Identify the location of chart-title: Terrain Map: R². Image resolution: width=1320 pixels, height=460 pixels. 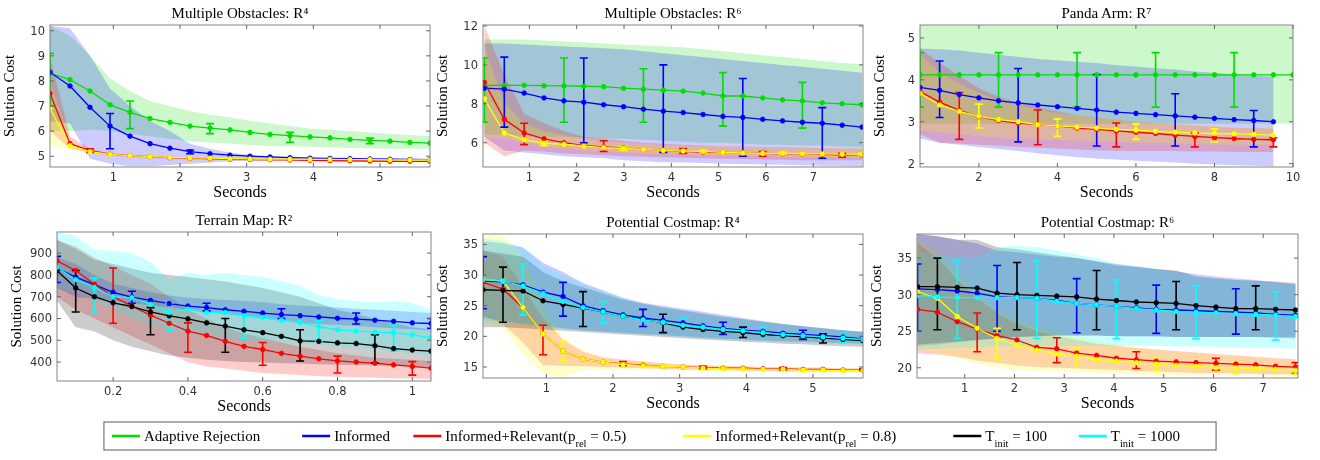
(244, 220).